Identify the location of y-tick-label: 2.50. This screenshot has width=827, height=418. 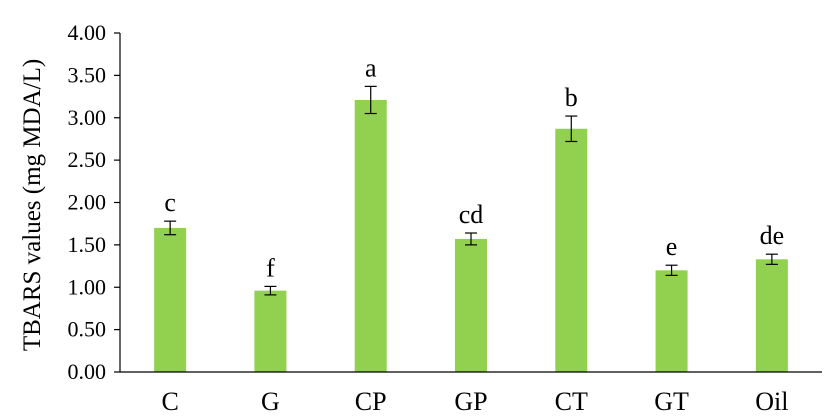
(87, 159).